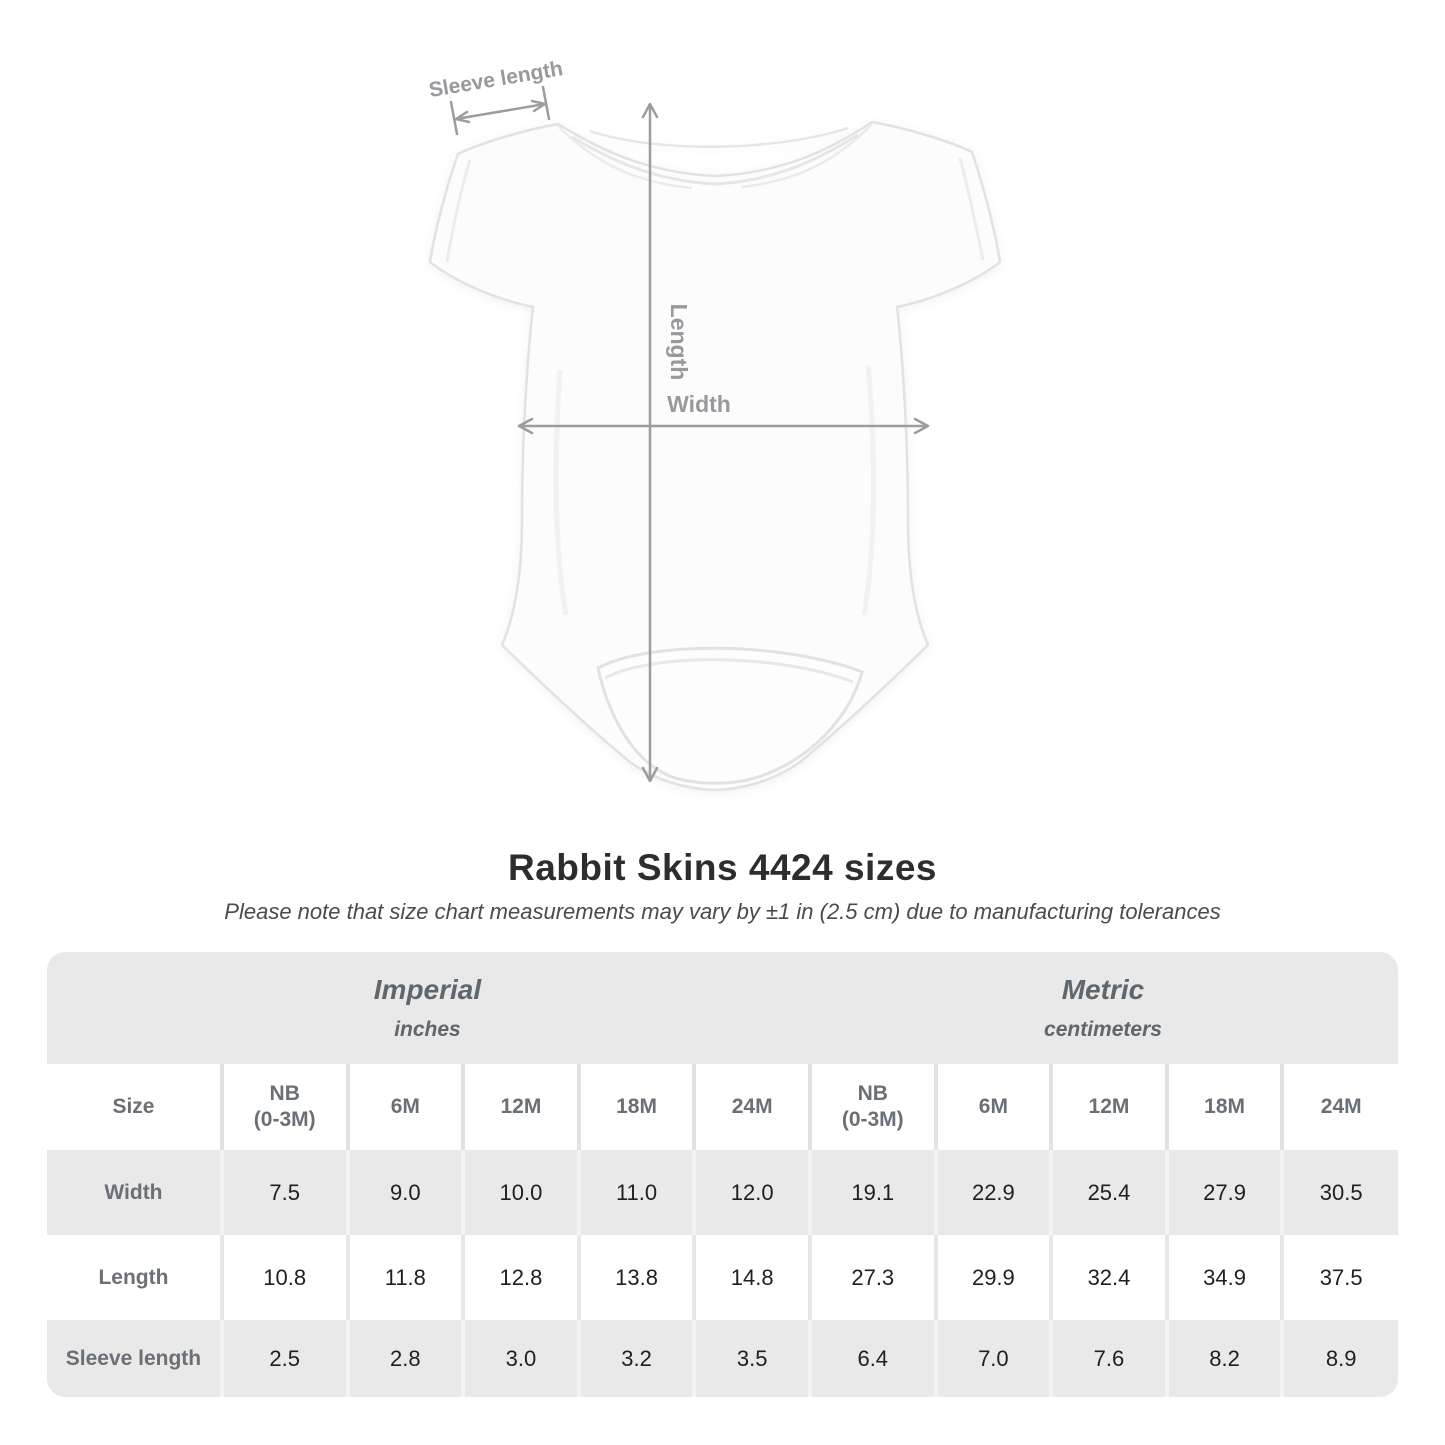 This screenshot has height=1445, width=1445. What do you see at coordinates (427, 1008) in the screenshot?
I see `section-header-imperial: Imperial inches` at bounding box center [427, 1008].